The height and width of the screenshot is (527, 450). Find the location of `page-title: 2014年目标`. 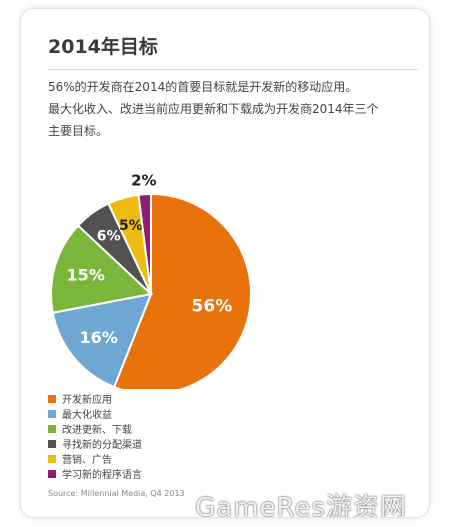

page-title: 2014年目标 is located at coordinates (103, 47).